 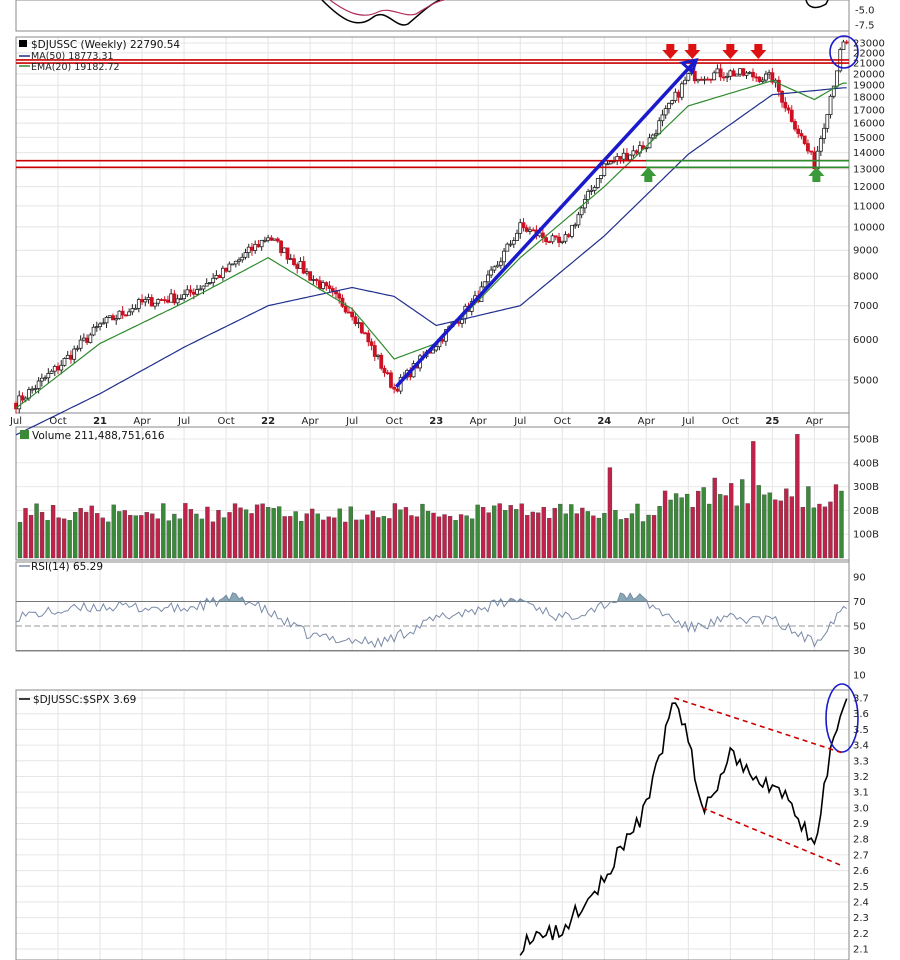 I want to click on price-tick-label: 5000, so click(x=865, y=381).